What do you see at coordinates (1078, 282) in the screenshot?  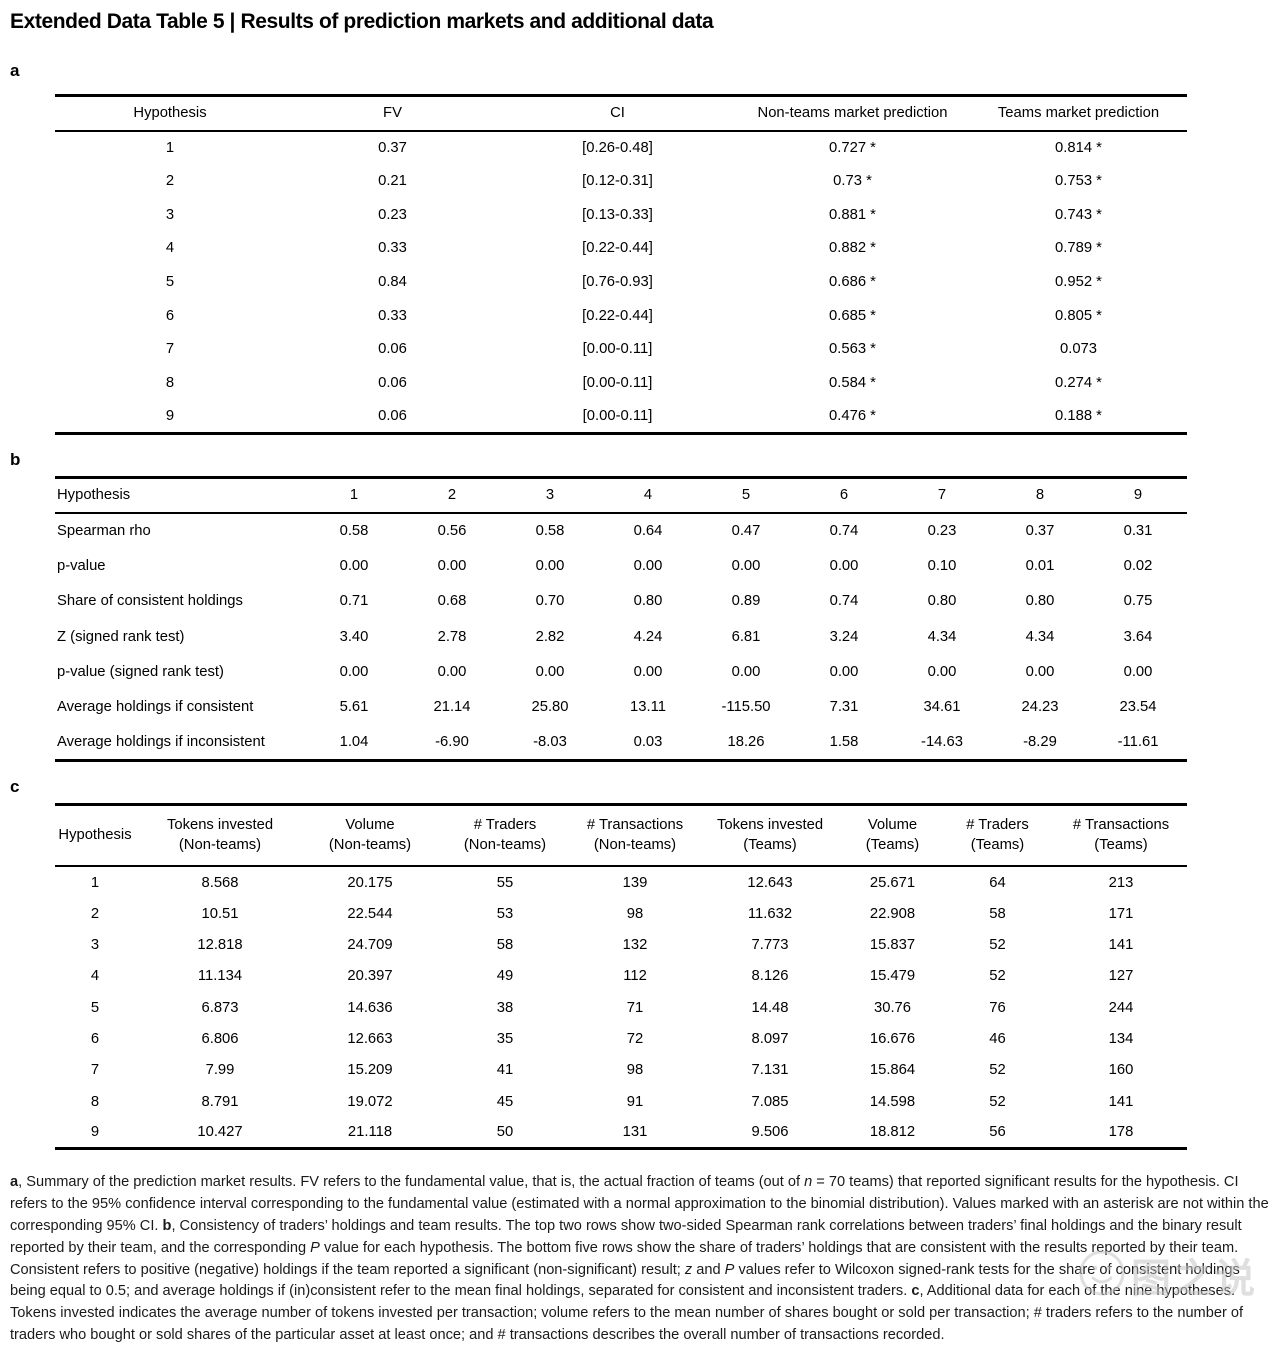 I see `value-cell: 0.952 *` at bounding box center [1078, 282].